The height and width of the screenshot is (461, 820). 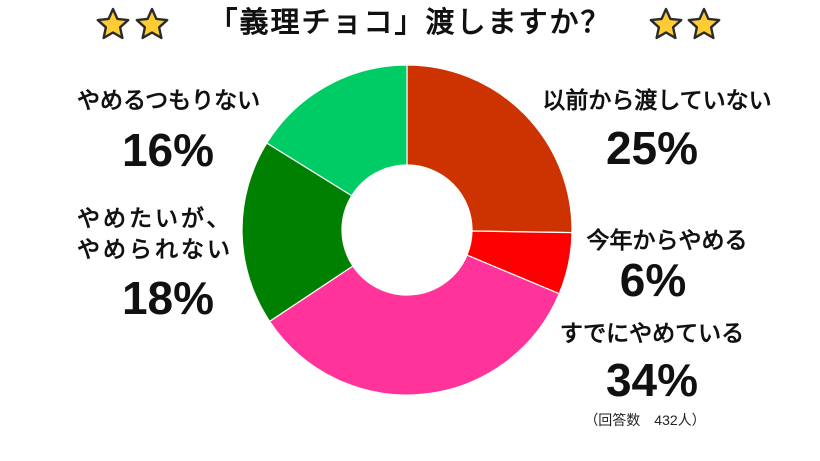 I want to click on value-label-stopping-this-year: 6%, so click(x=653, y=280).